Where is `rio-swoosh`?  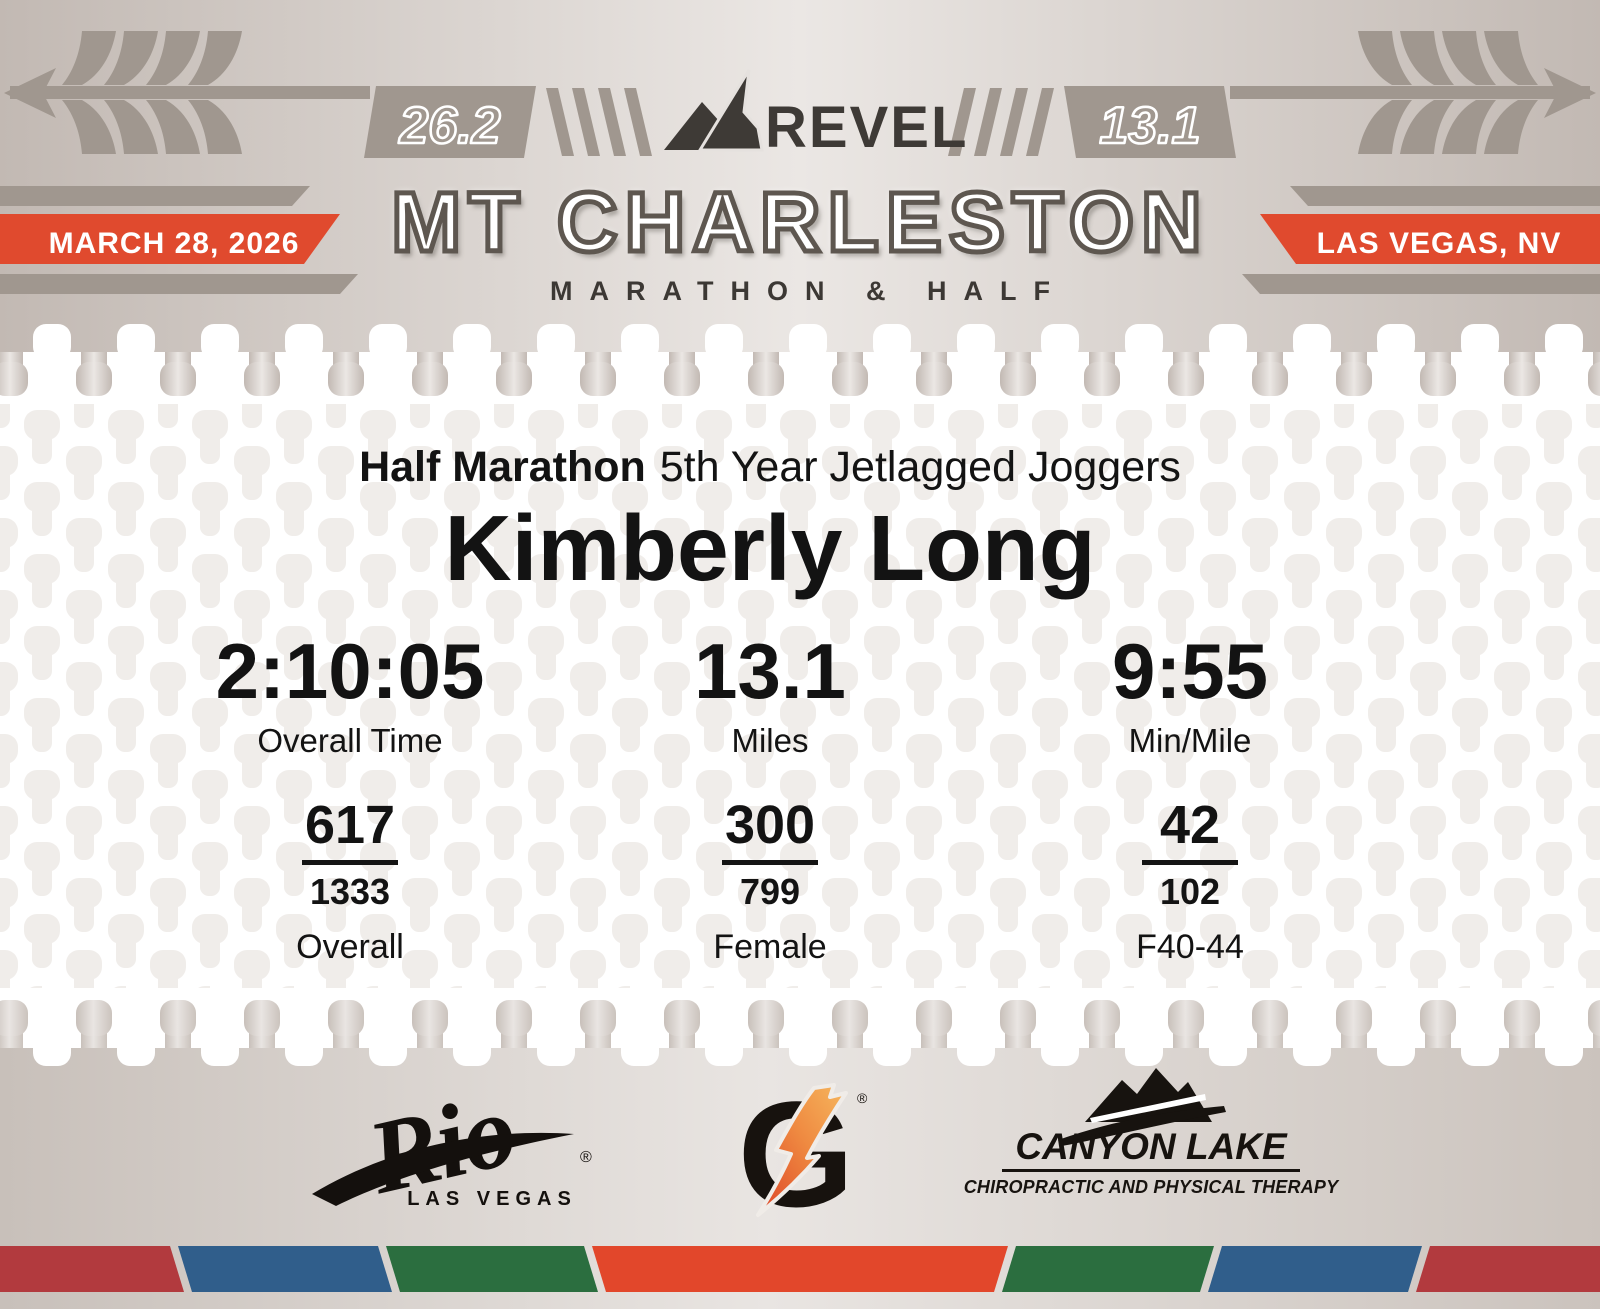 rio-swoosh is located at coordinates (443, 1169).